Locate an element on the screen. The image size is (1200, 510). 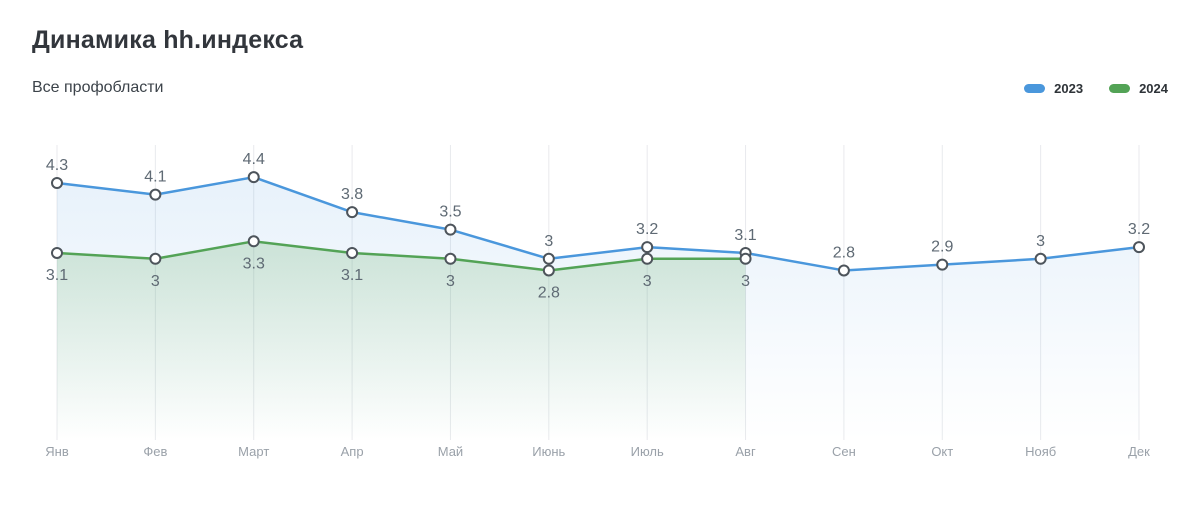
value-label-2023-Нояб: 3 is located at coordinates (1040, 241).